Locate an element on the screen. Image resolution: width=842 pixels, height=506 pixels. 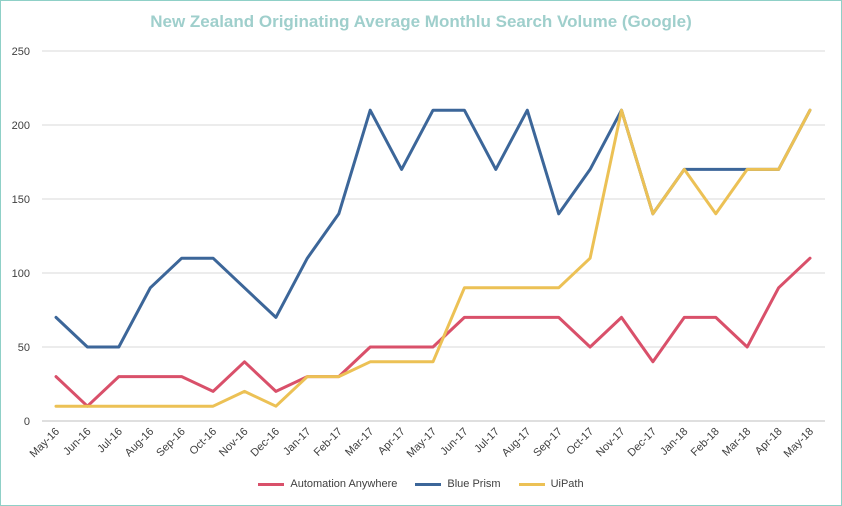
legend-item: Automation Anywhere is located at coordinates (327, 484).